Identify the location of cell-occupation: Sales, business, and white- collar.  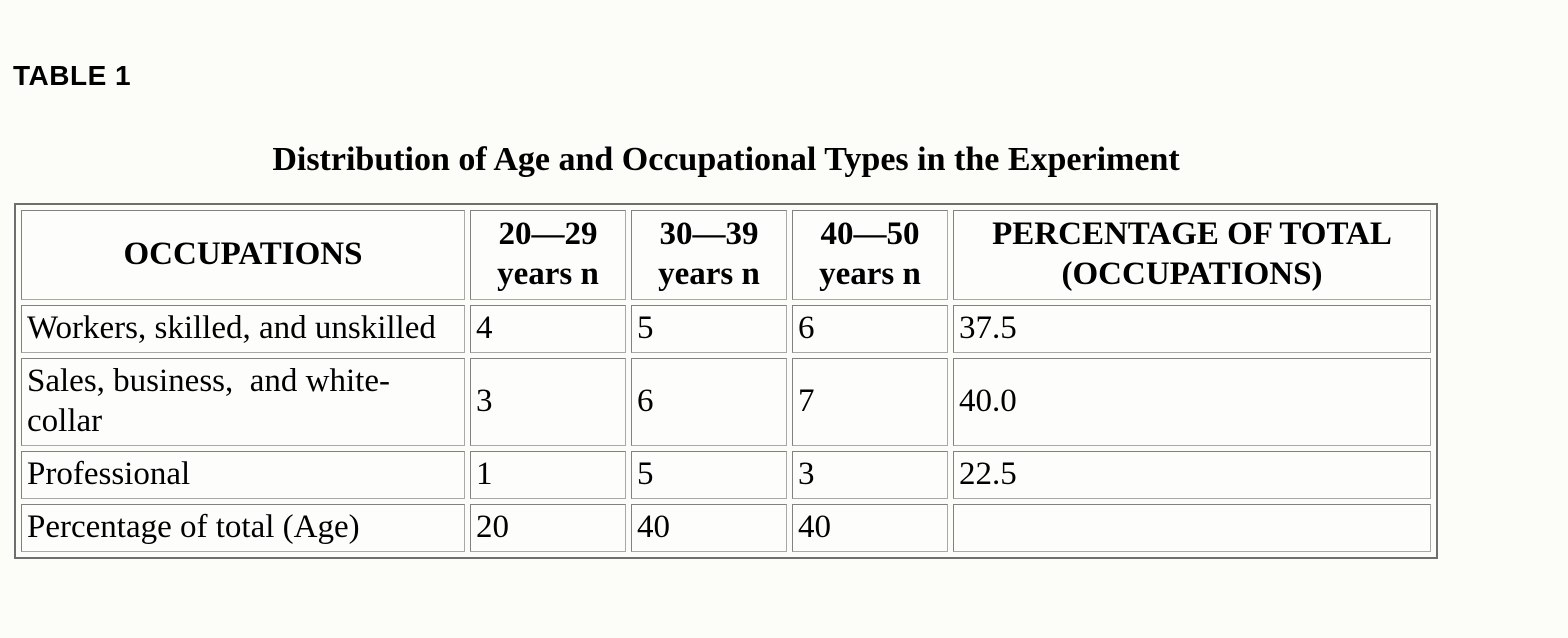
(243, 402).